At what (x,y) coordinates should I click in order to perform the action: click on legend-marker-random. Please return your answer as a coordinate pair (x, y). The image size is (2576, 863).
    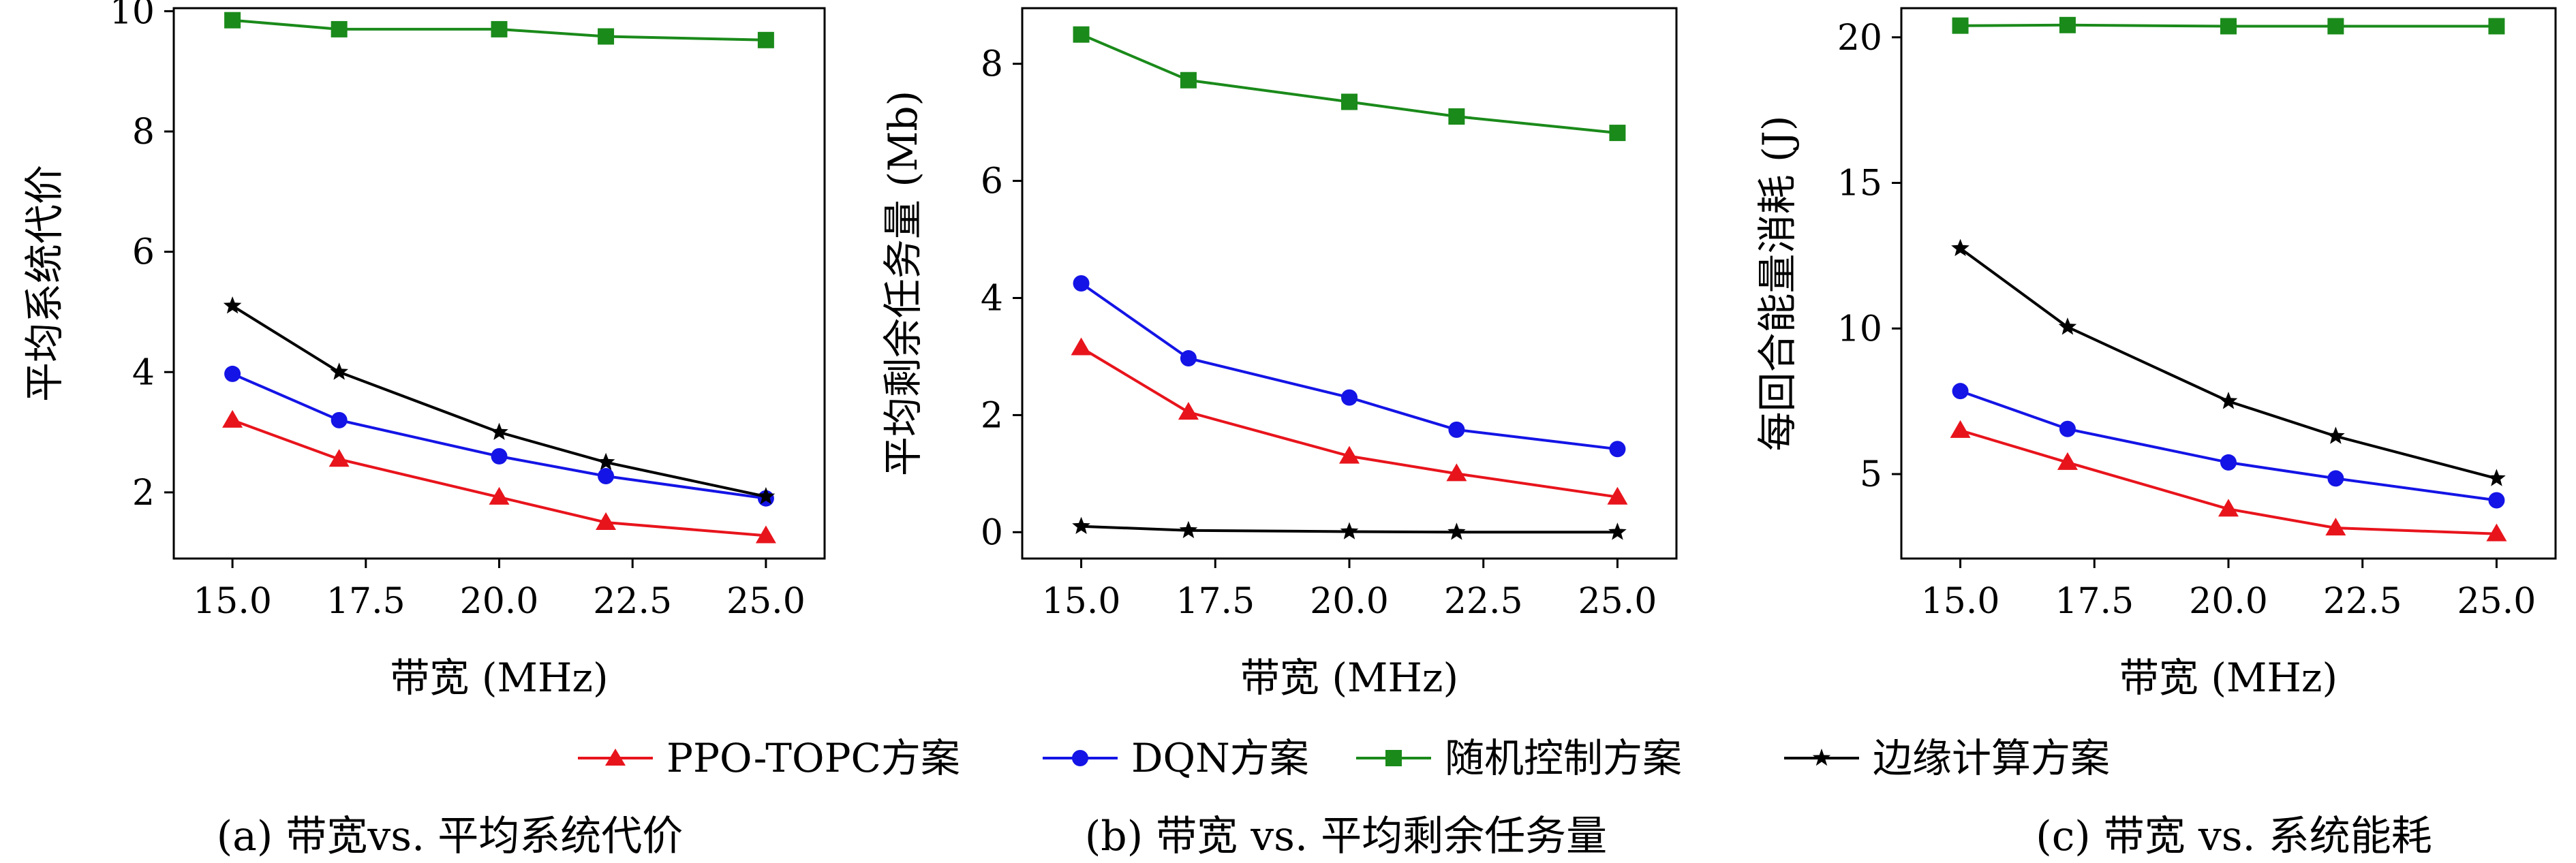
    Looking at the image, I should click on (1393, 758).